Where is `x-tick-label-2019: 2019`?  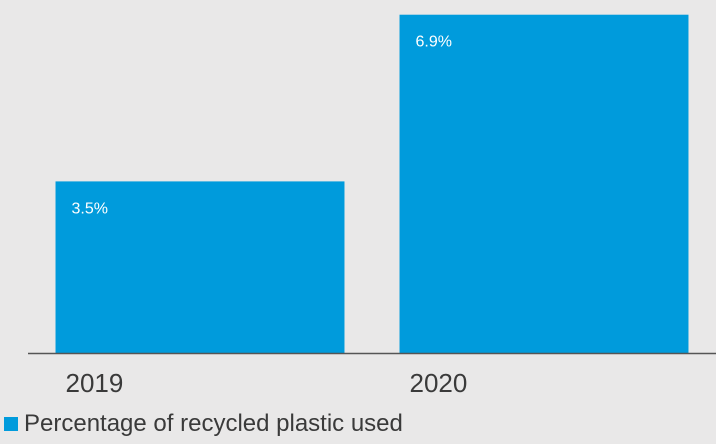
x-tick-label-2019: 2019 is located at coordinates (95, 383).